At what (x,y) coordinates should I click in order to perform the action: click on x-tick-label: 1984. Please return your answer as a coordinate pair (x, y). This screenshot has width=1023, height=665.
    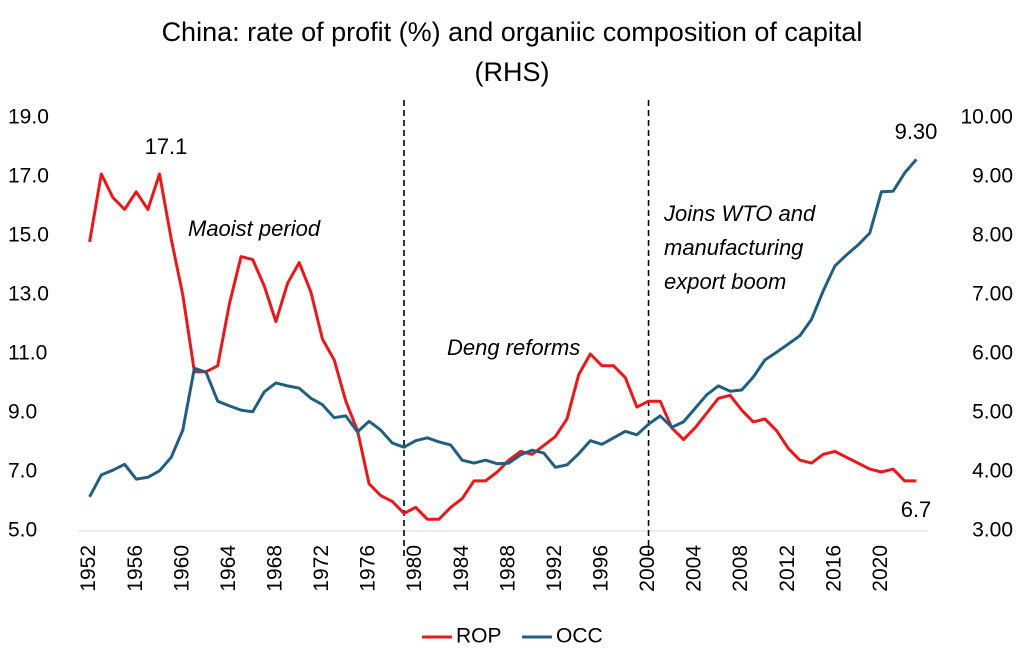
    Looking at the image, I should click on (461, 568).